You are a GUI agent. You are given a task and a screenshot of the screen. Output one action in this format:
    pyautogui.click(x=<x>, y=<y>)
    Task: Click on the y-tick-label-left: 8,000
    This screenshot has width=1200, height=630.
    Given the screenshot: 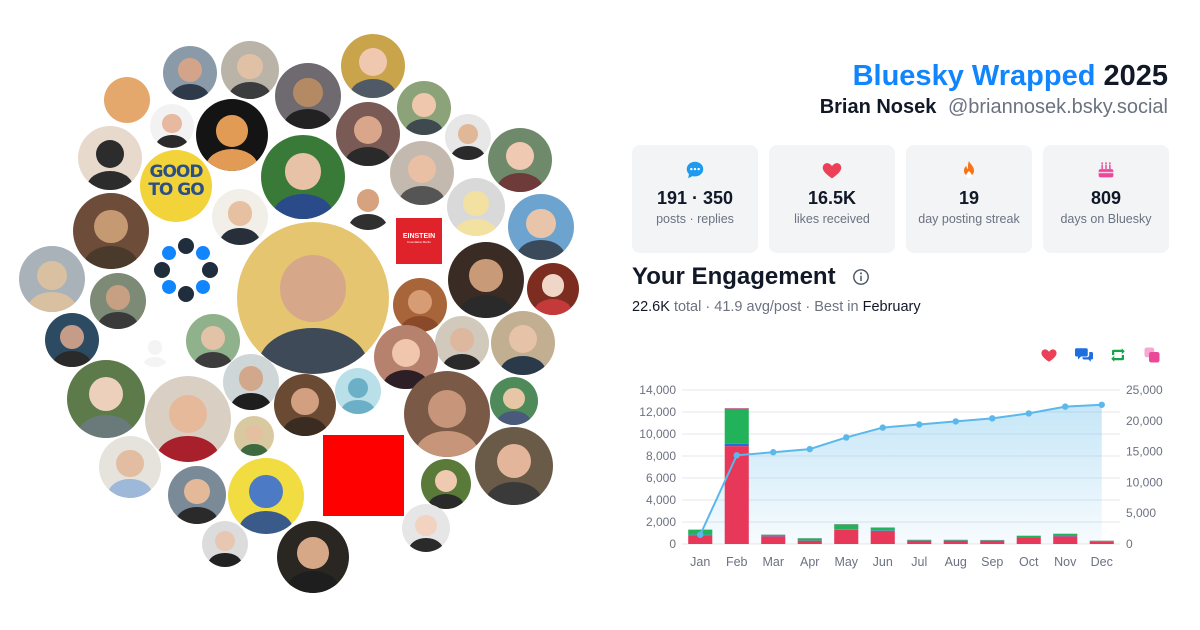 What is the action you would take?
    pyautogui.click(x=661, y=456)
    